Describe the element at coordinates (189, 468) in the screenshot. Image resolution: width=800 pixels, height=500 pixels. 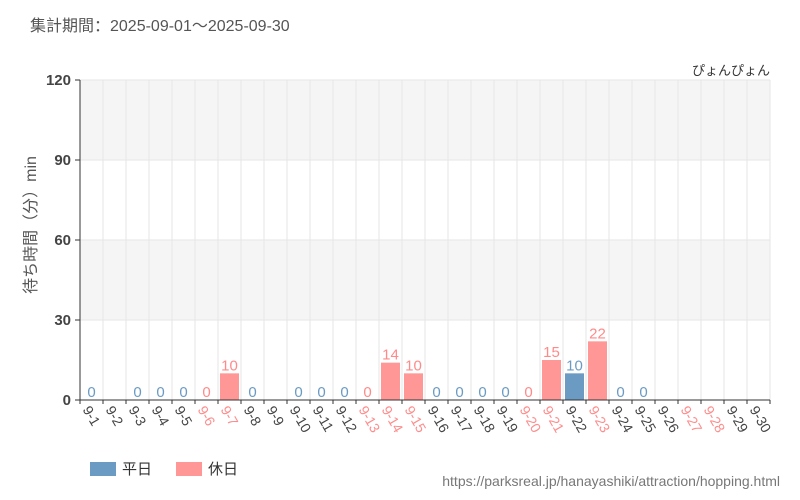
I see `legend-swatch-holiday` at that location.